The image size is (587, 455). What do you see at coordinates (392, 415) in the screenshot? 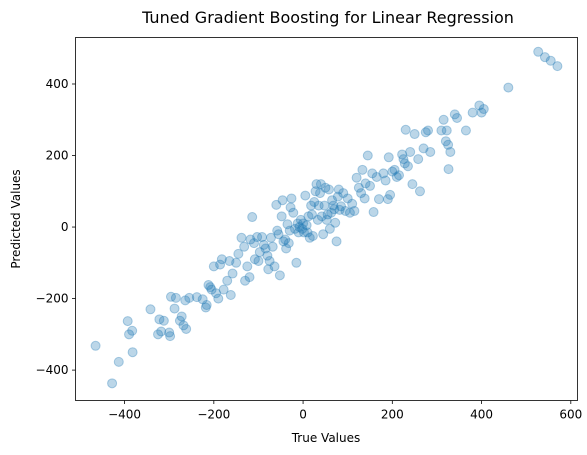
I see `x-tick-label: 200` at bounding box center [392, 415].